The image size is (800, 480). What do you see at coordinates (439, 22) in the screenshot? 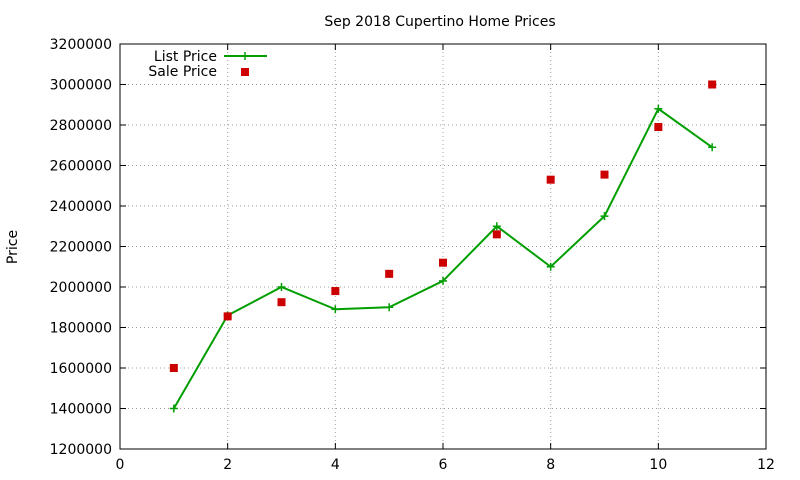
I see `chart-title: Sep 2018 Cupertino Home Prices` at bounding box center [439, 22].